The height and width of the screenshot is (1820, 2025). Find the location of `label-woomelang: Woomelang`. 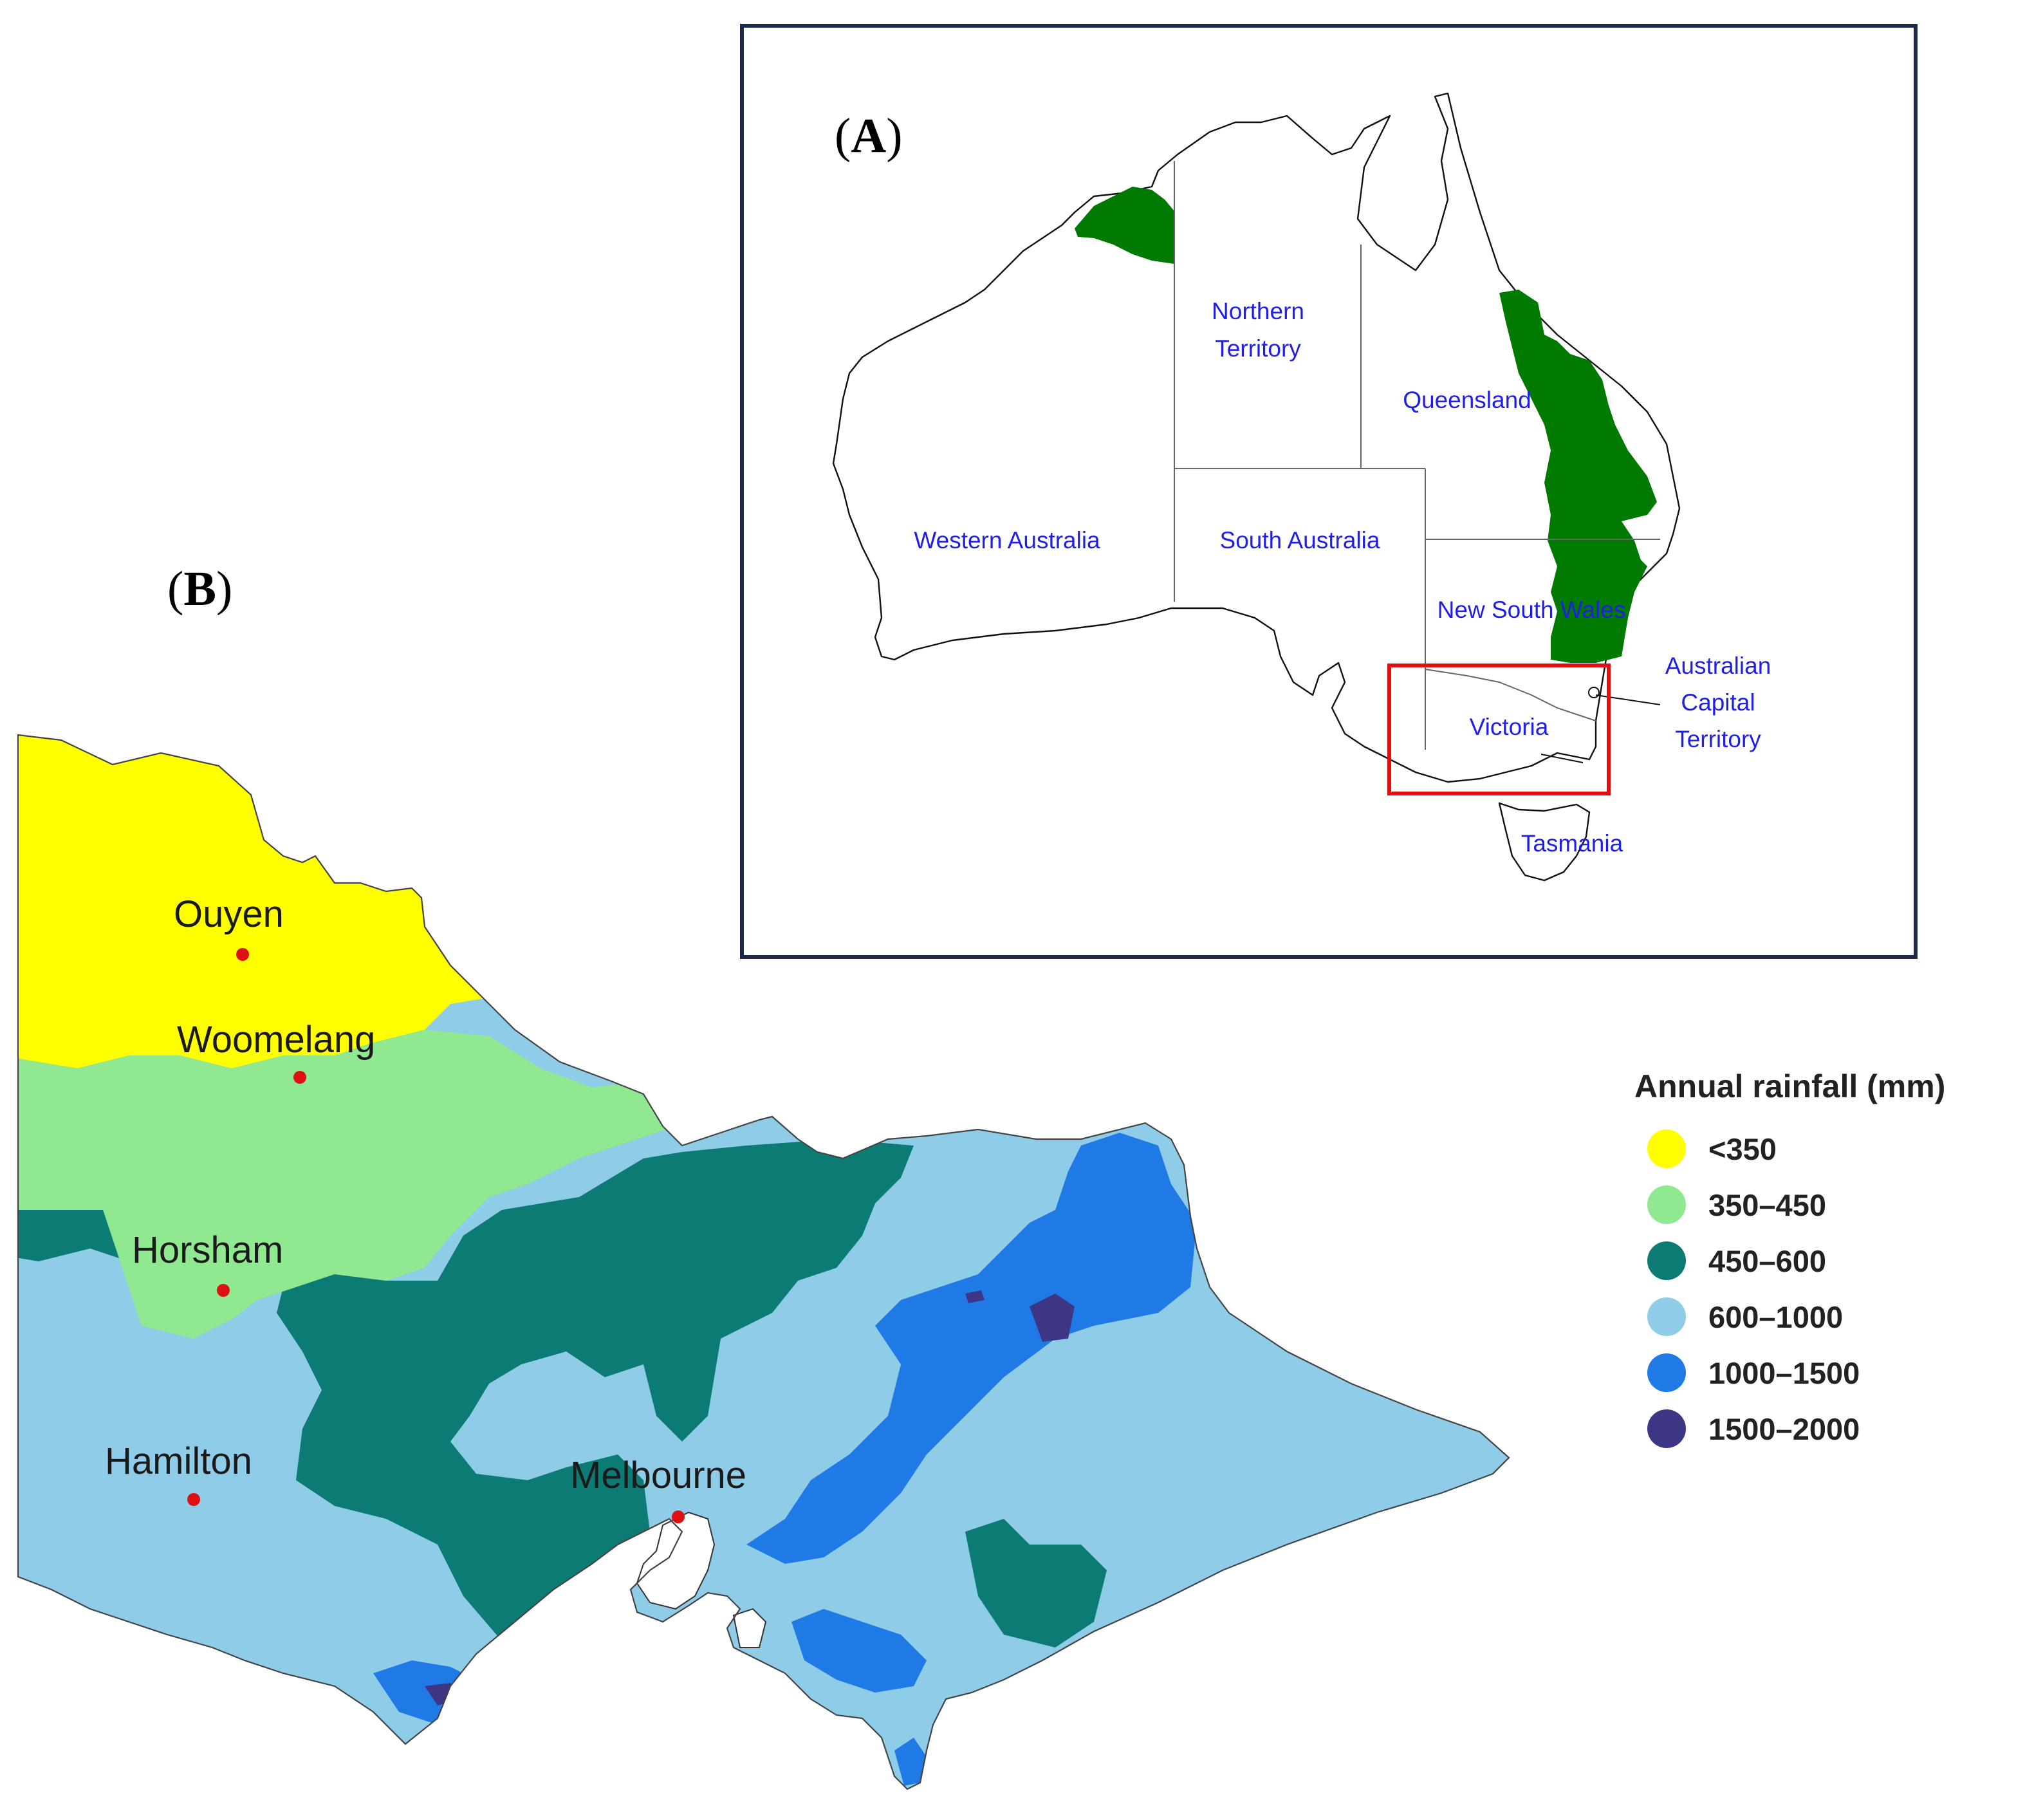

label-woomelang: Woomelang is located at coordinates (276, 1040).